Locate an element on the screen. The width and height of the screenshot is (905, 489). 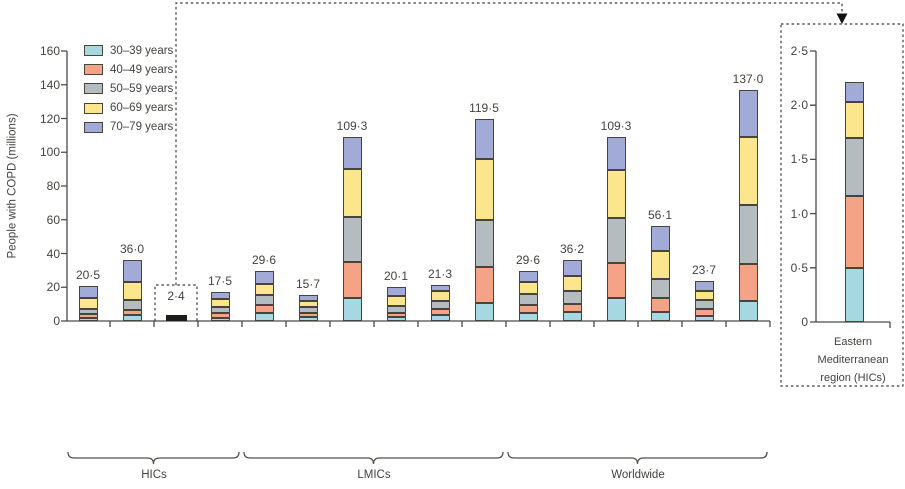
inset-y-tick-label: 1·5 is located at coordinates (799, 159).